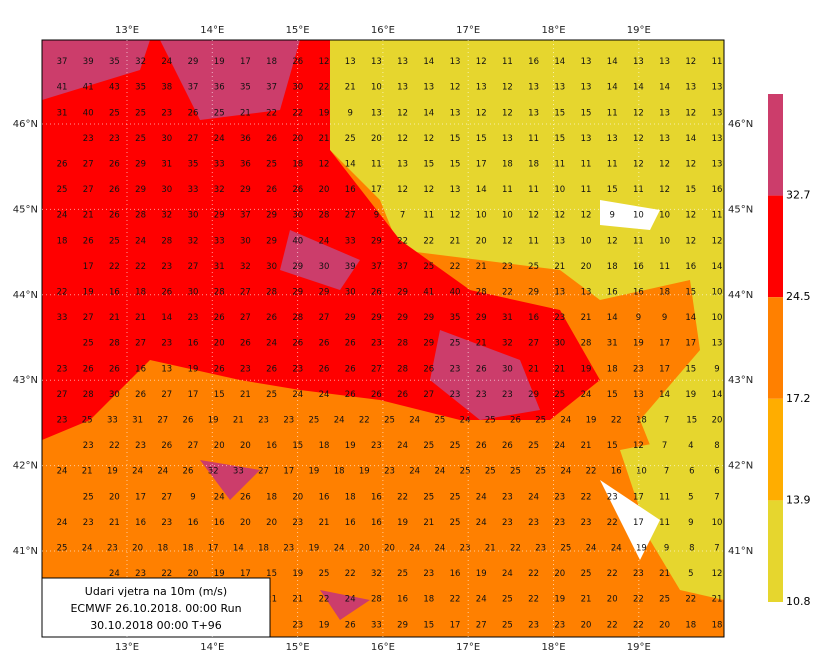  Describe the element at coordinates (468, 647) in the screenshot. I see `lon-label: 17°E` at that location.